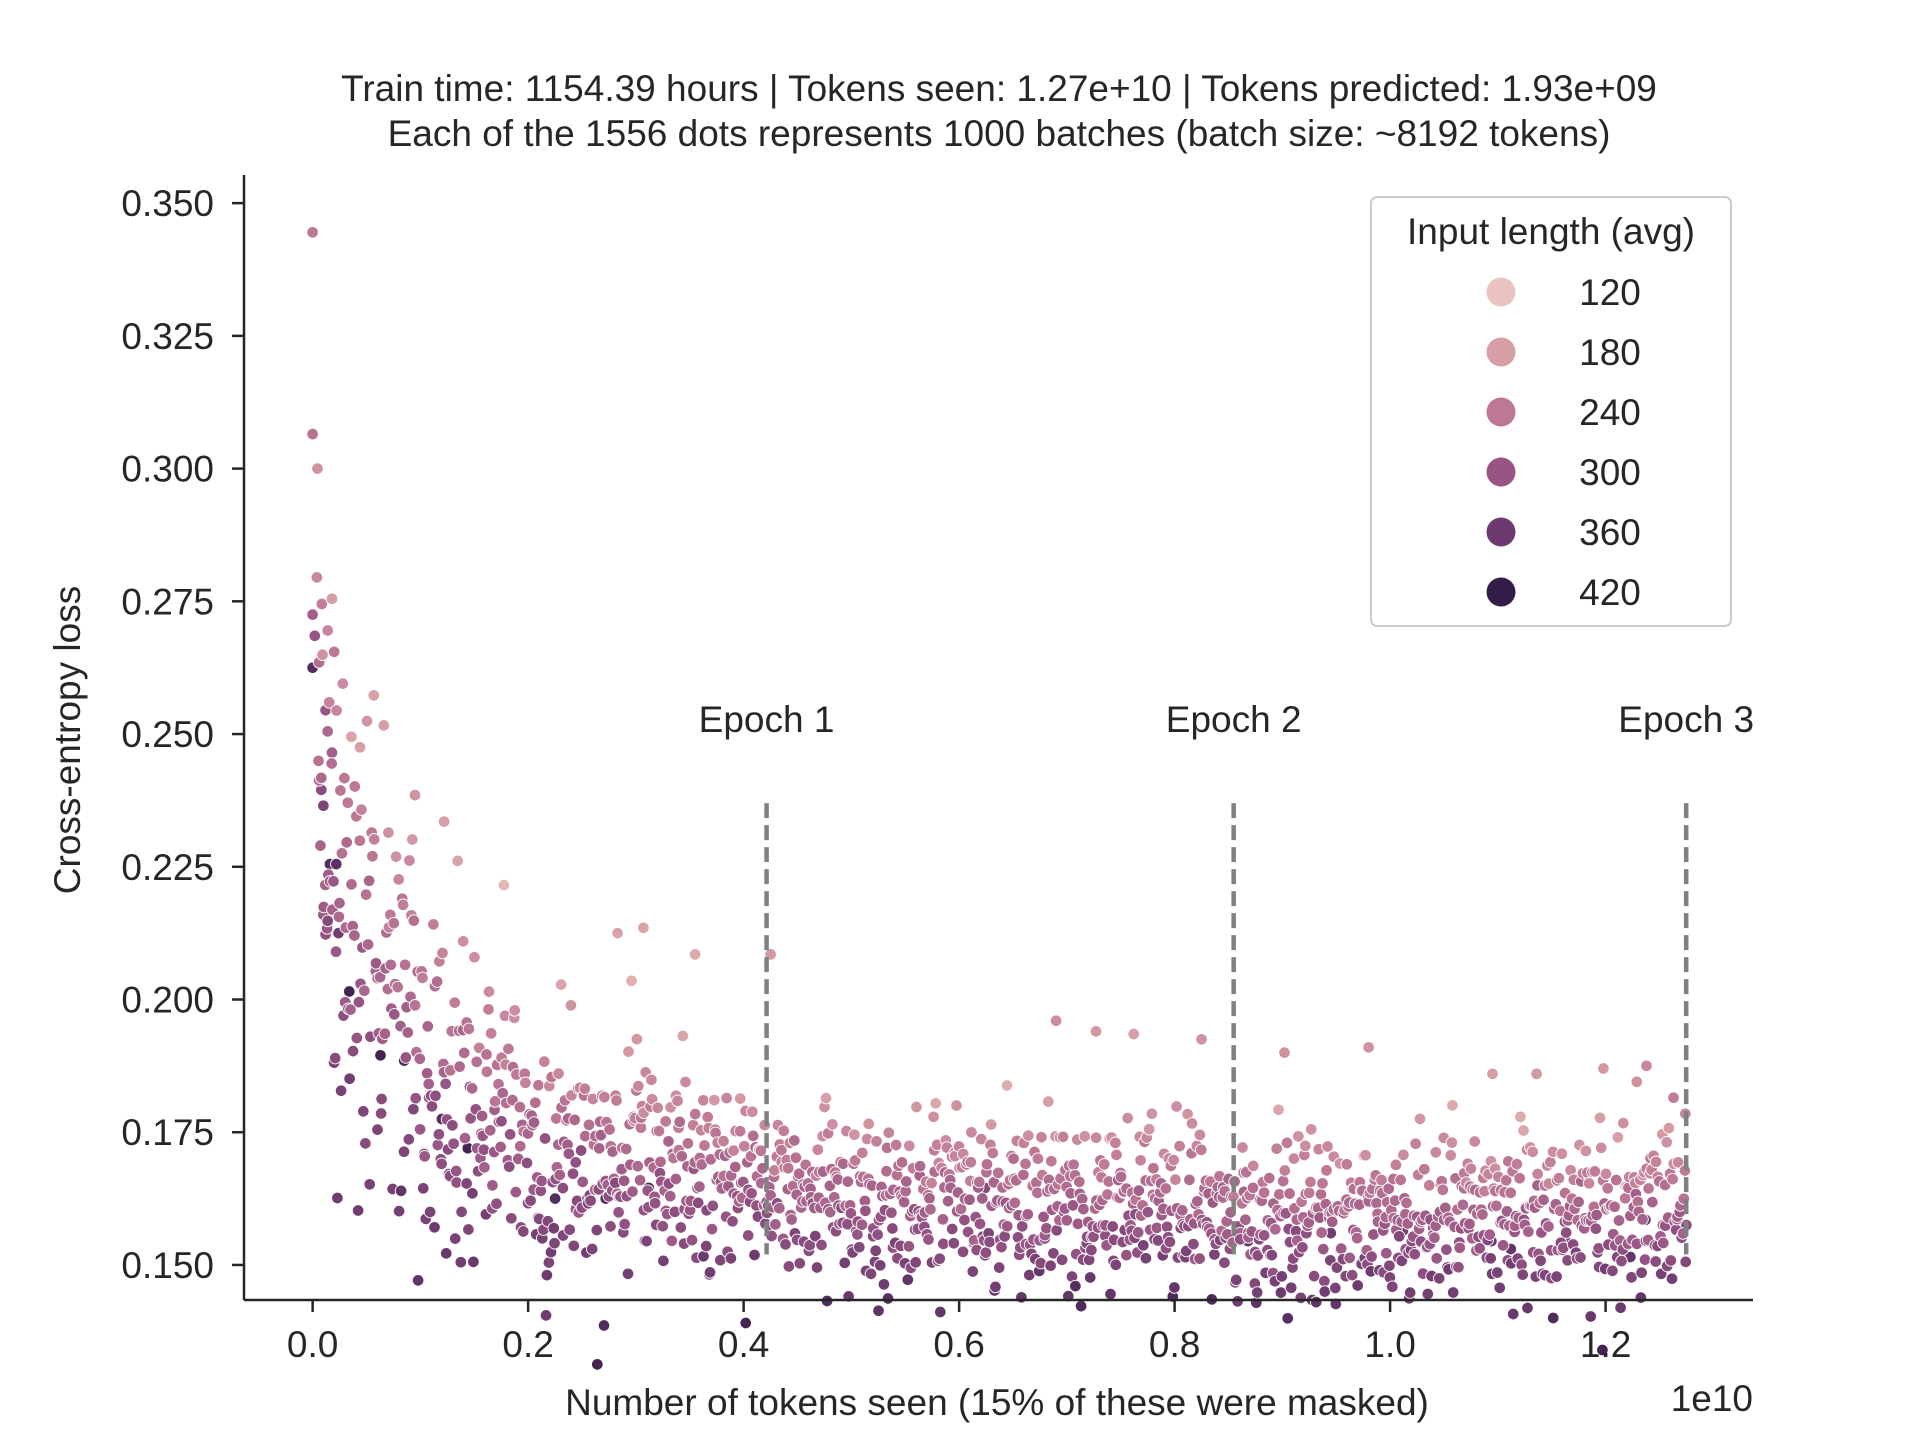  What do you see at coordinates (67, 740) in the screenshot?
I see `y-axis-label: Cross-entropy loss` at bounding box center [67, 740].